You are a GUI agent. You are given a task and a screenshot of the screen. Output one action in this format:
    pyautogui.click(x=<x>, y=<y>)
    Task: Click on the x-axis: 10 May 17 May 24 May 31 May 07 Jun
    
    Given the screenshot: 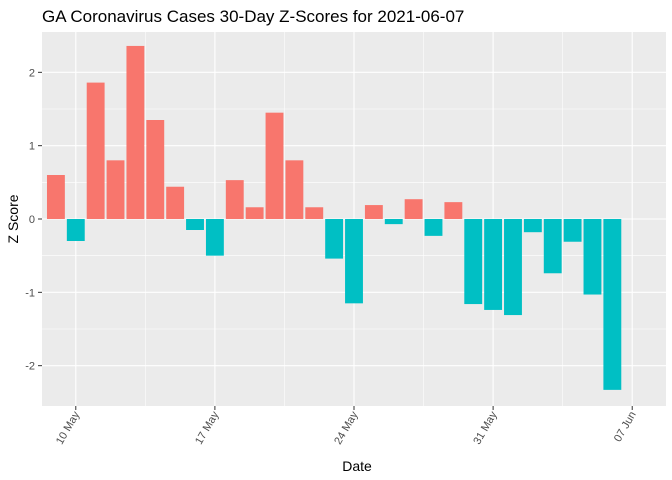 What is the action you would take?
    pyautogui.click(x=346, y=426)
    